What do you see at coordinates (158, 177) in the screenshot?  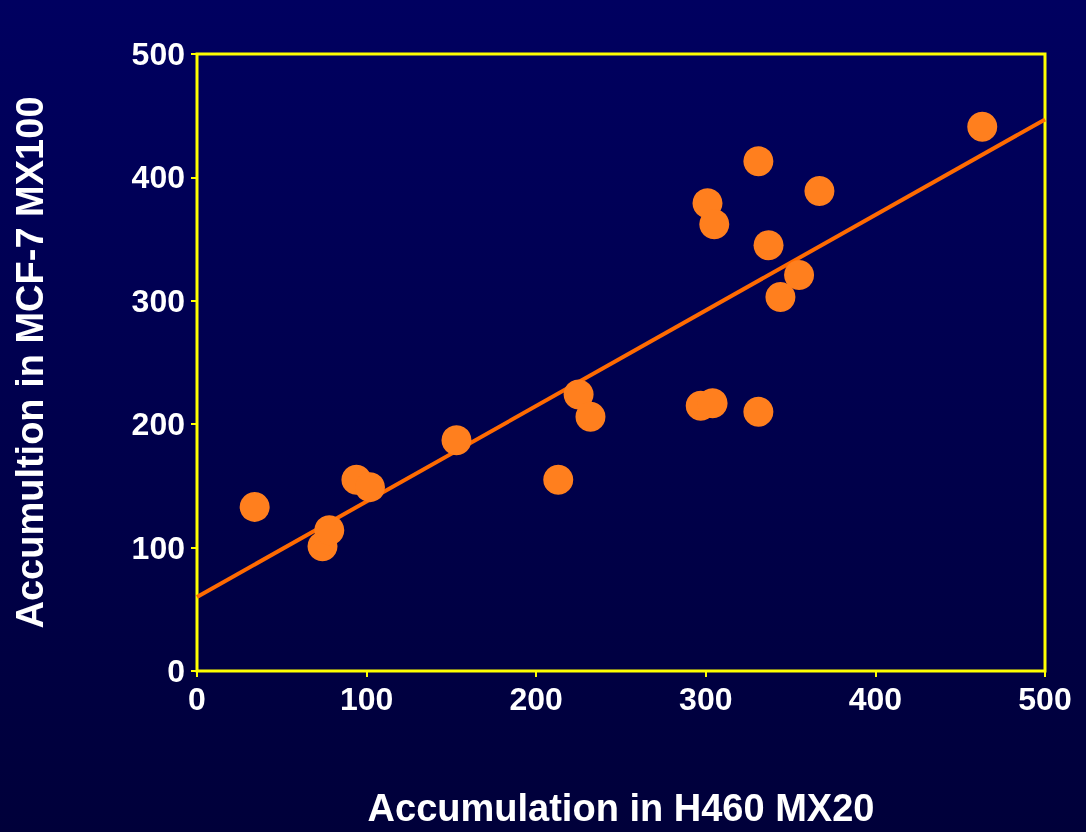 I see `y-tick-label: 400` at bounding box center [158, 177].